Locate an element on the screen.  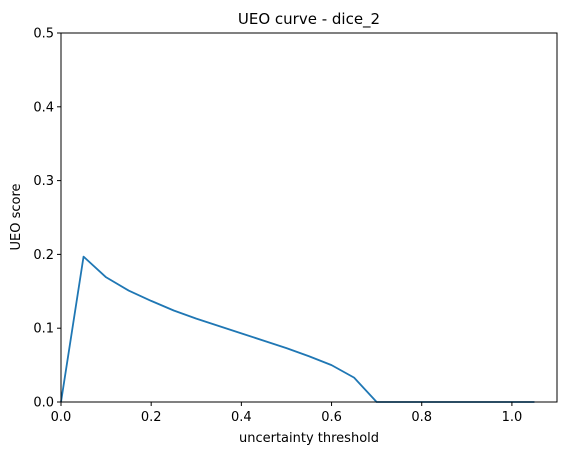
y-tick-label: 0.2 is located at coordinates (43, 255).